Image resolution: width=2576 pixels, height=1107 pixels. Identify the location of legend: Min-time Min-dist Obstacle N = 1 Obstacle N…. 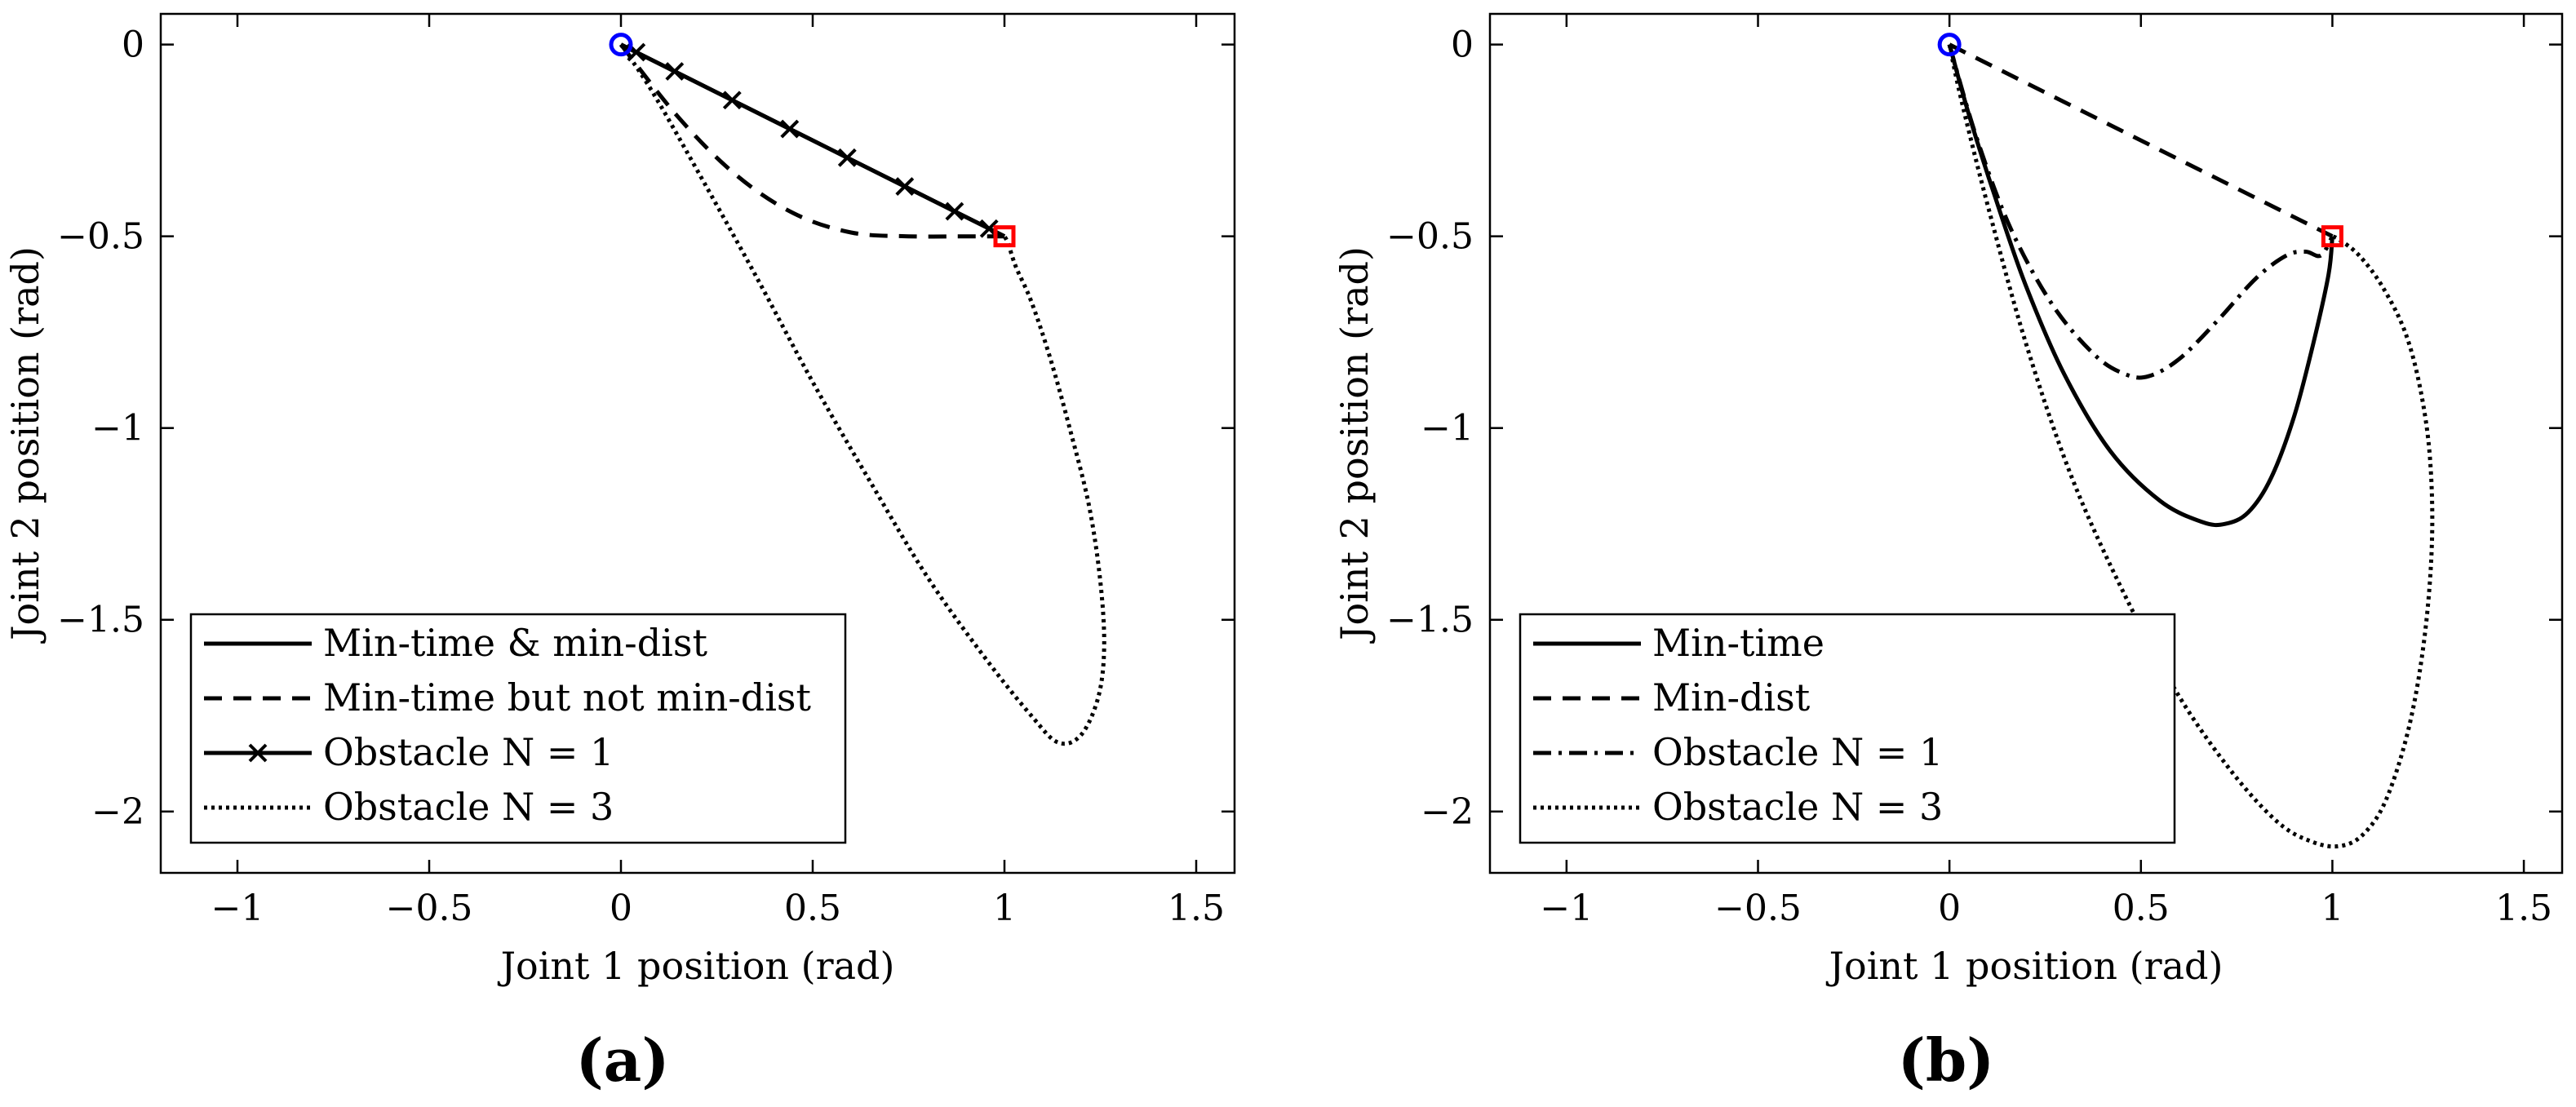
(1847, 728).